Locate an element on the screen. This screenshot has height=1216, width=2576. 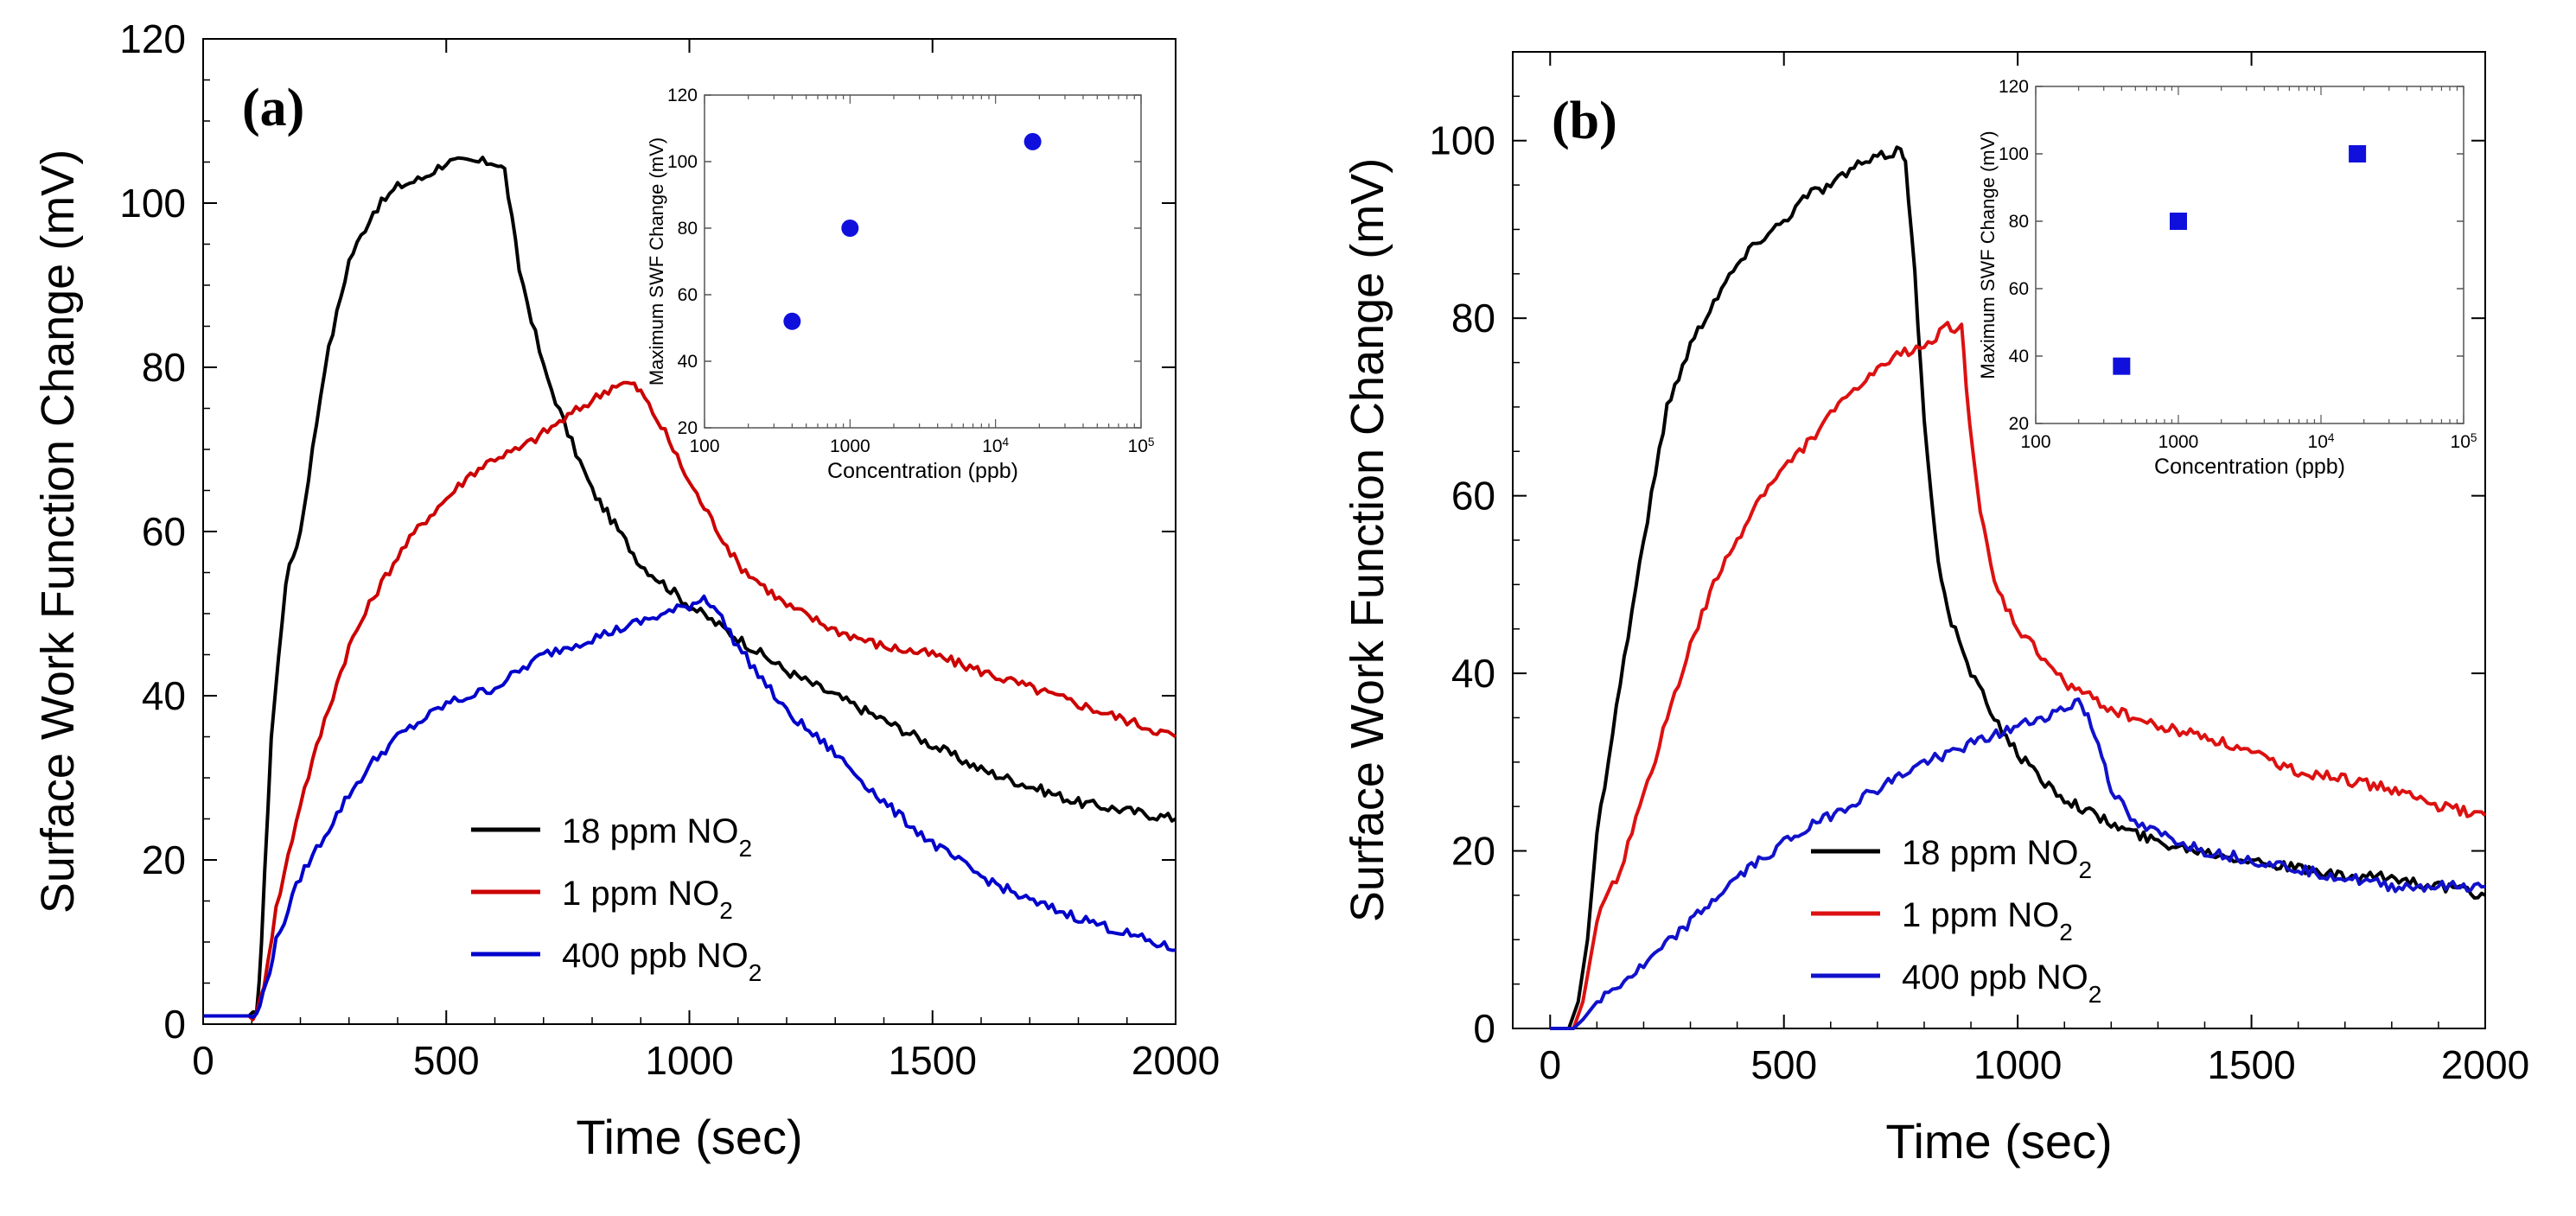
panel-label: (b) is located at coordinates (1584, 121).